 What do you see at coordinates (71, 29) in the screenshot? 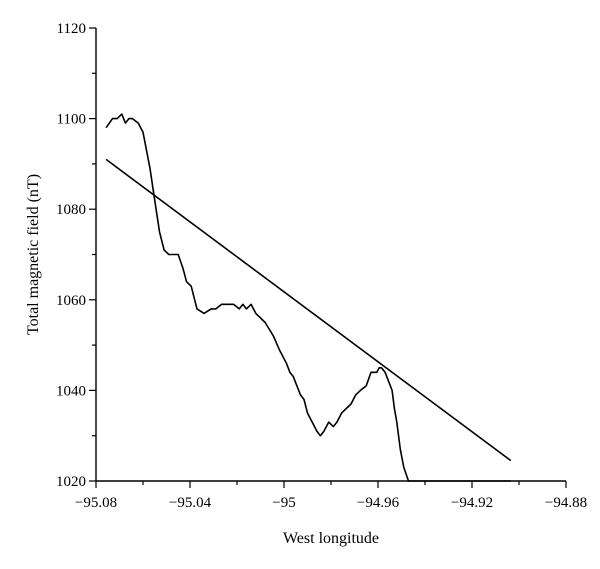
I see `y-tick-label: 1120` at bounding box center [71, 29].